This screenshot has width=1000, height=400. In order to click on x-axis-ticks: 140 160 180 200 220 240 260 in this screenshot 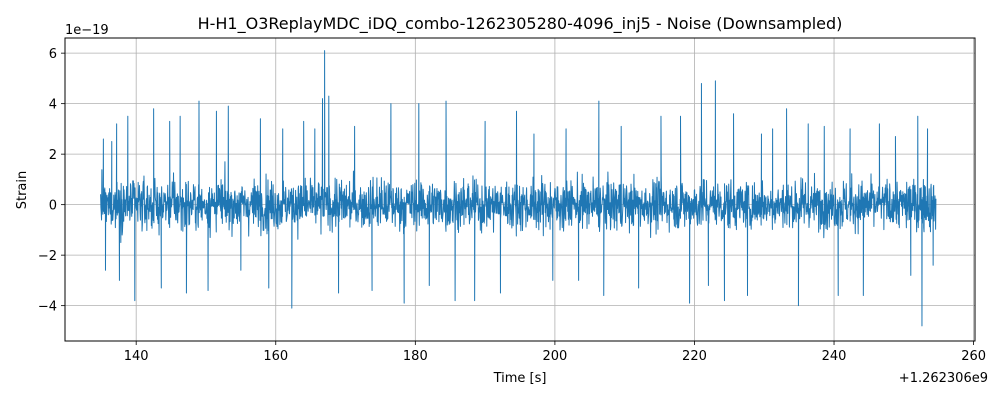, I will do `click(555, 352)`.